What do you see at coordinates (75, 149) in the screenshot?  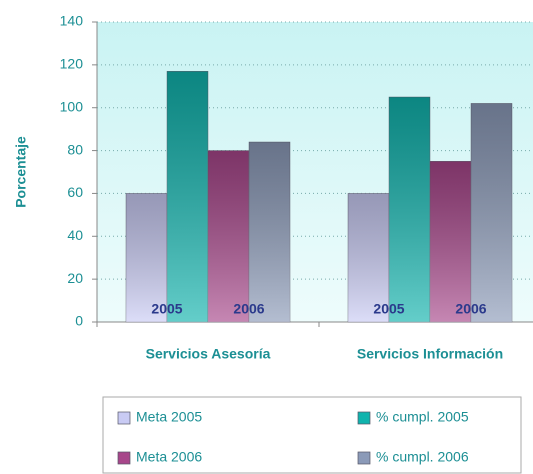 I see `y-tick-label: 80` at bounding box center [75, 149].